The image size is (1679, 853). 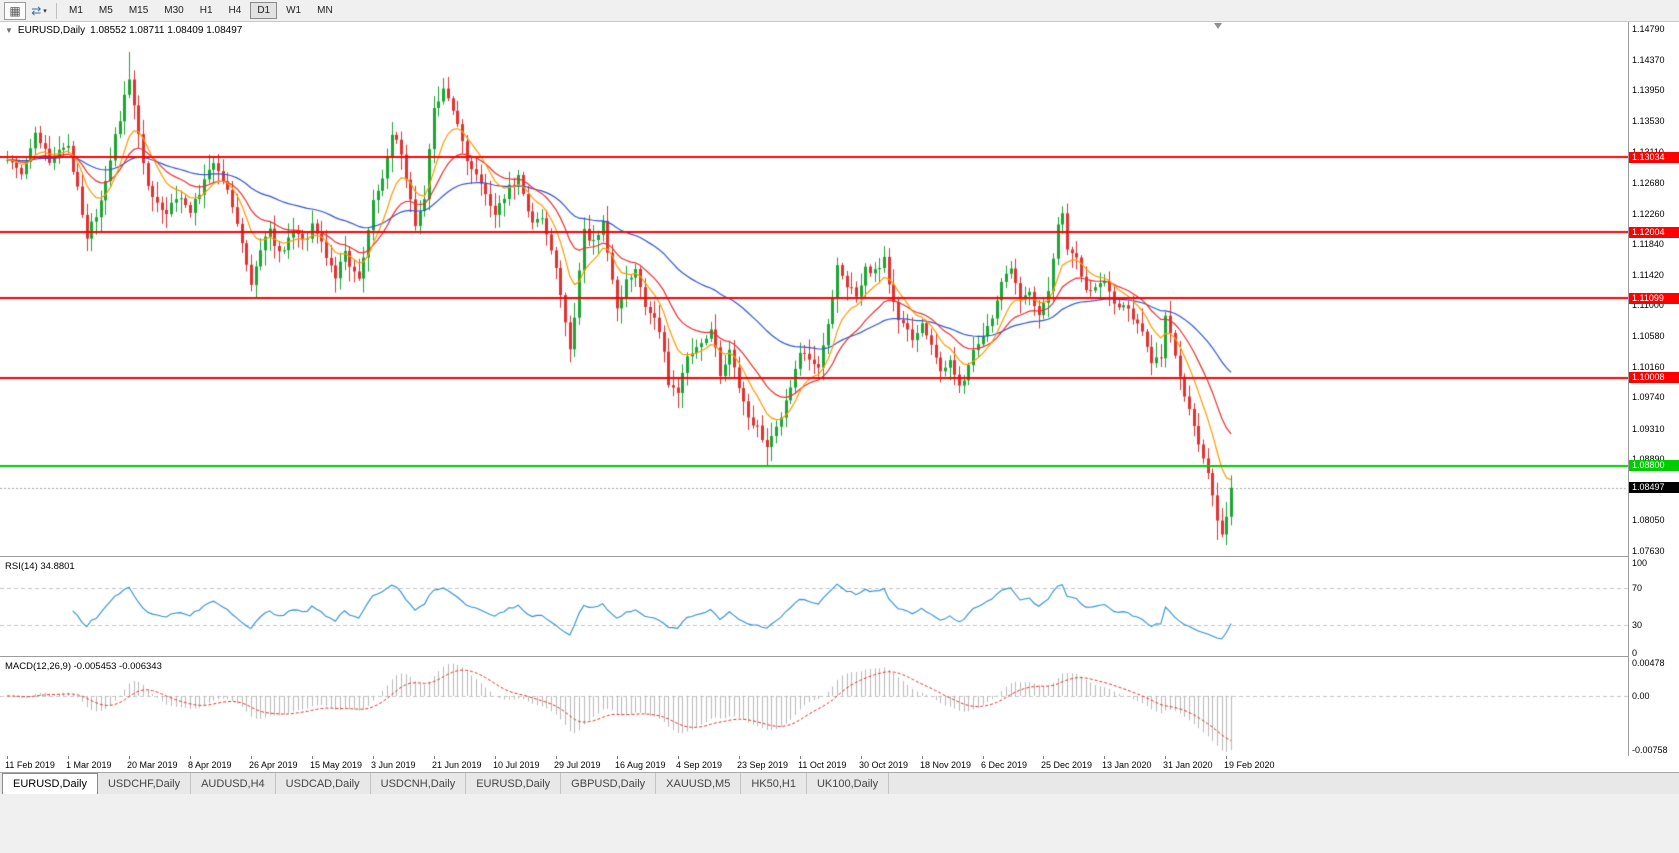 I want to click on rsi-panel-separator, so click(x=839, y=556).